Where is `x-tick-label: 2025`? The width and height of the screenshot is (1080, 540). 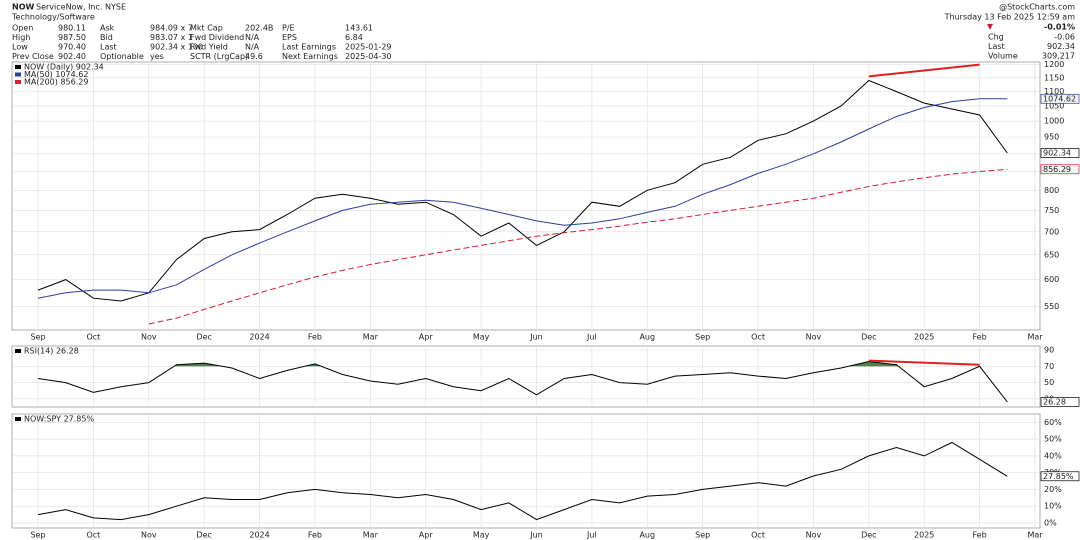 x-tick-label: 2025 is located at coordinates (924, 535).